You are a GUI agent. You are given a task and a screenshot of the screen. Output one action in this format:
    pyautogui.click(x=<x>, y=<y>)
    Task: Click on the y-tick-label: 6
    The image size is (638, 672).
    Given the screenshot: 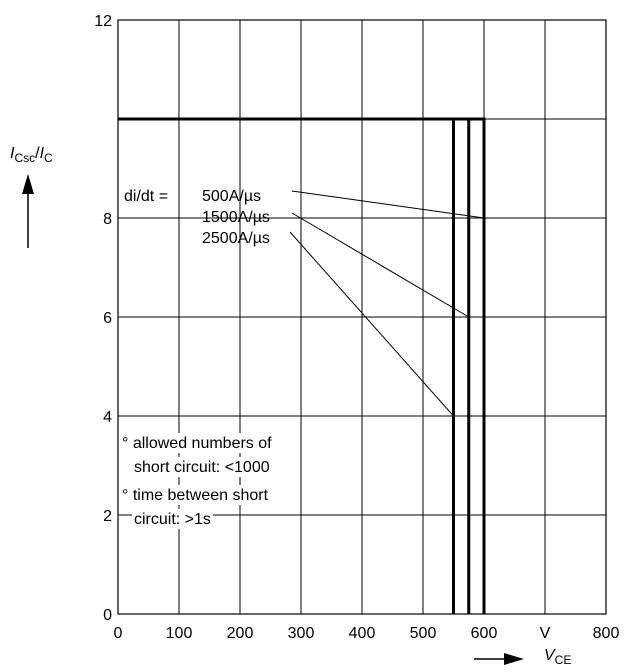 What is the action you would take?
    pyautogui.click(x=107, y=318)
    